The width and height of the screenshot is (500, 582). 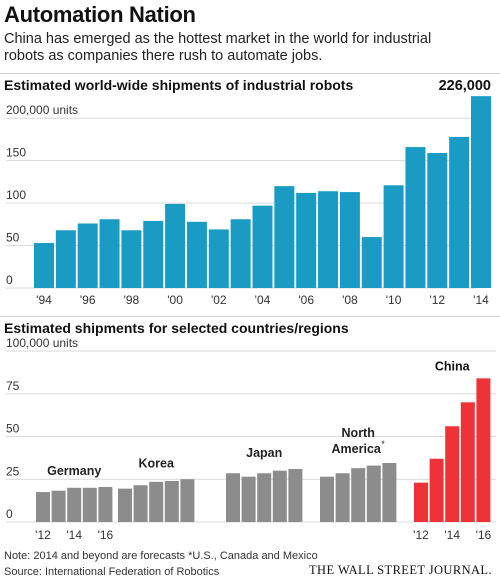 What do you see at coordinates (306, 300) in the screenshot?
I see `x-tick-label: '06` at bounding box center [306, 300].